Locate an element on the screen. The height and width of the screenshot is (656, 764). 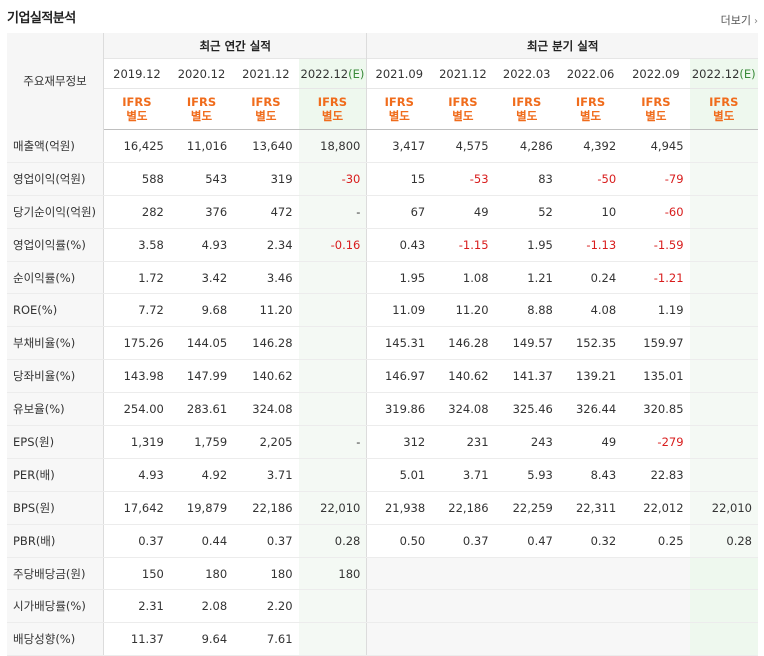
table-cell: 150 is located at coordinates (136, 573).